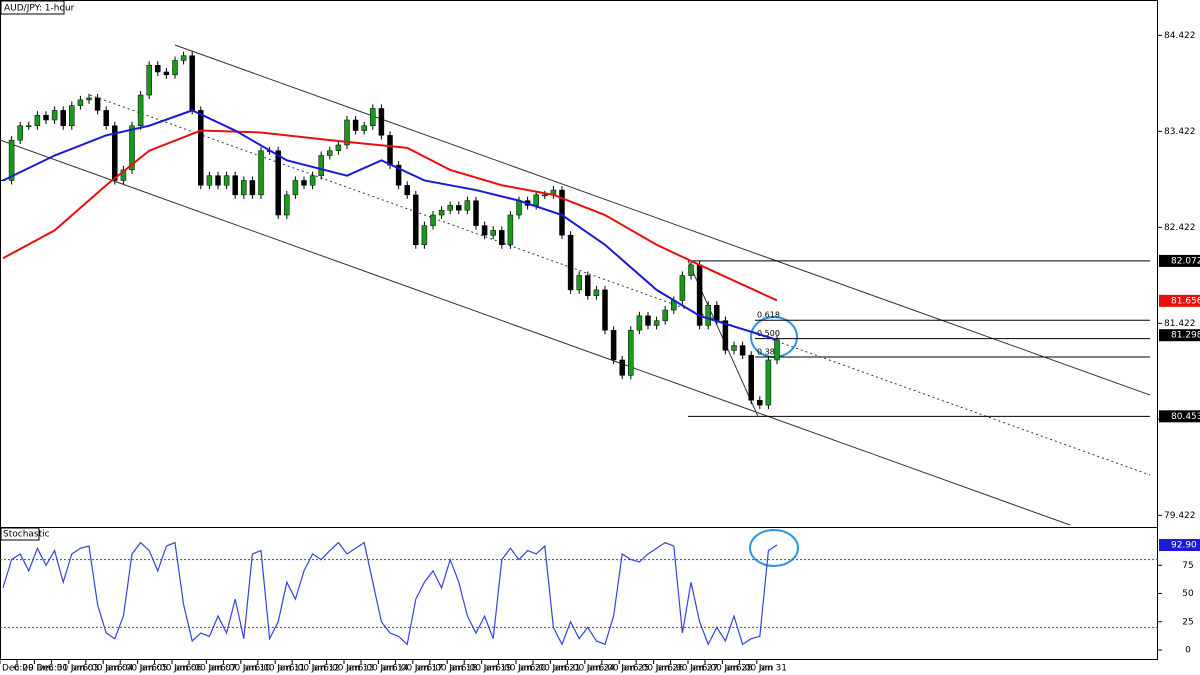  I want to click on x-tick-label: Jan 24, so click(600, 669).